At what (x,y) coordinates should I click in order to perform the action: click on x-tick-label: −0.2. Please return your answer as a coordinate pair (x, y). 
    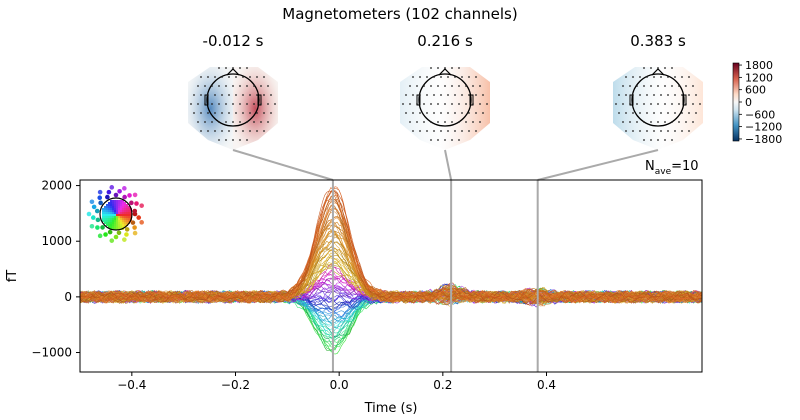
    Looking at the image, I should click on (235, 385).